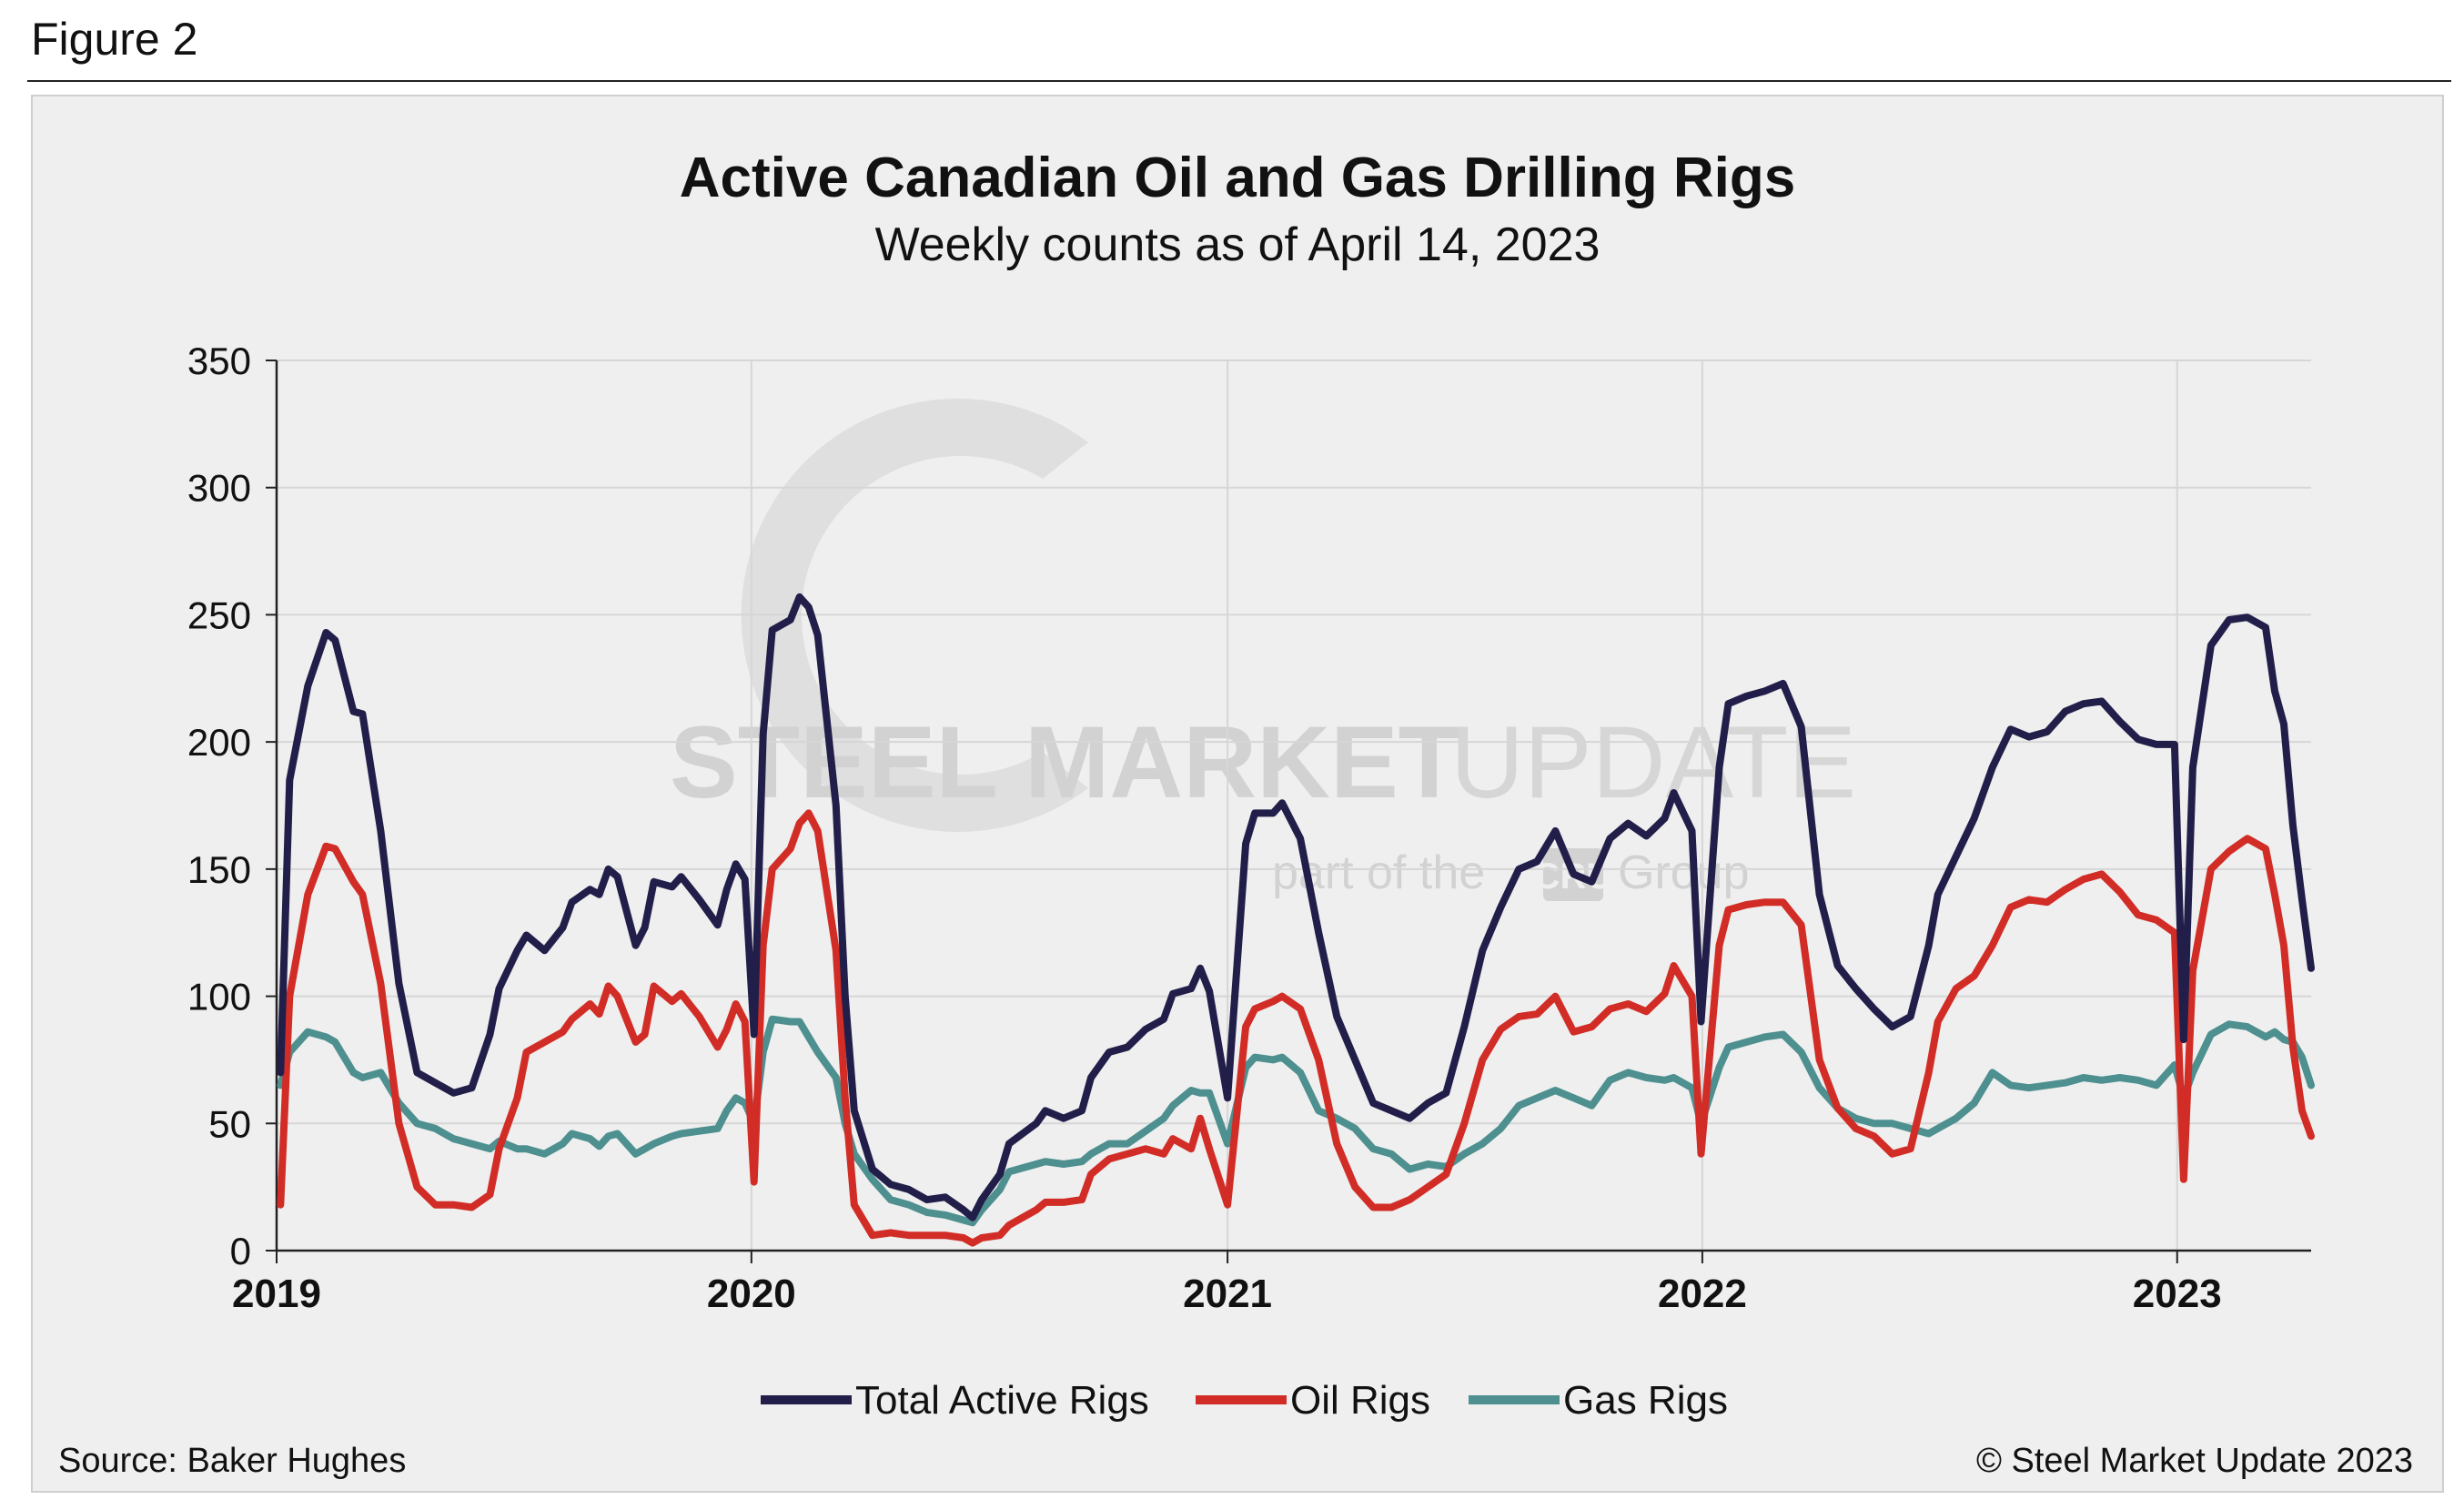 The image size is (2464, 1510). I want to click on y-tick-label-0: 0, so click(240, 1251).